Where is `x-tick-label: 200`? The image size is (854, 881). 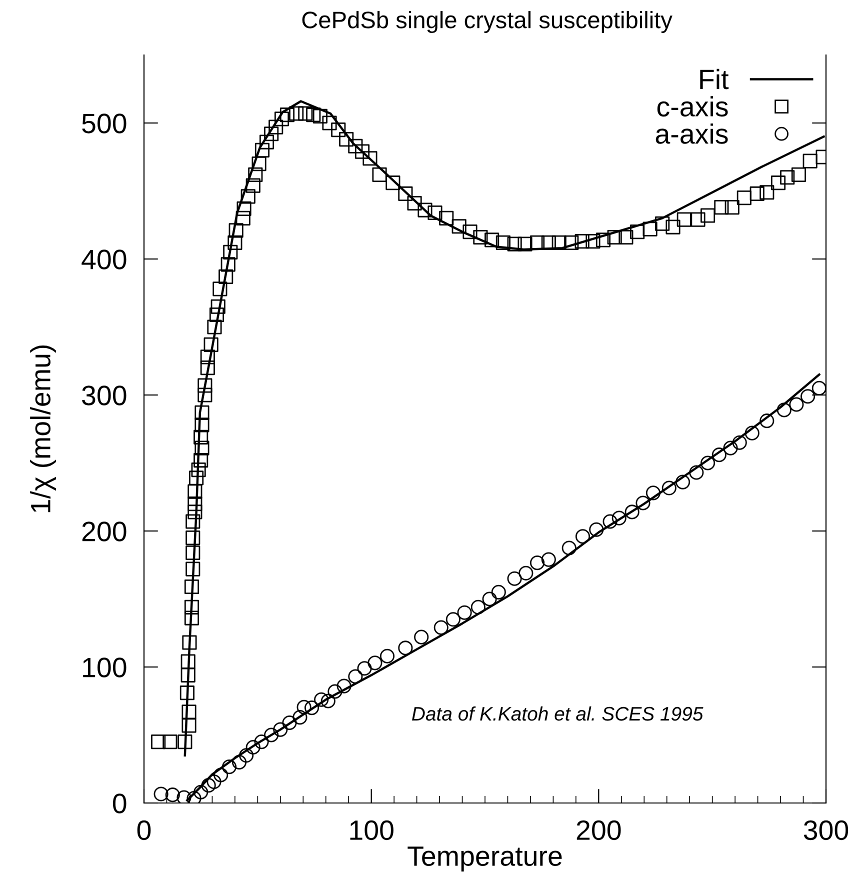
x-tick-label: 200 is located at coordinates (598, 830).